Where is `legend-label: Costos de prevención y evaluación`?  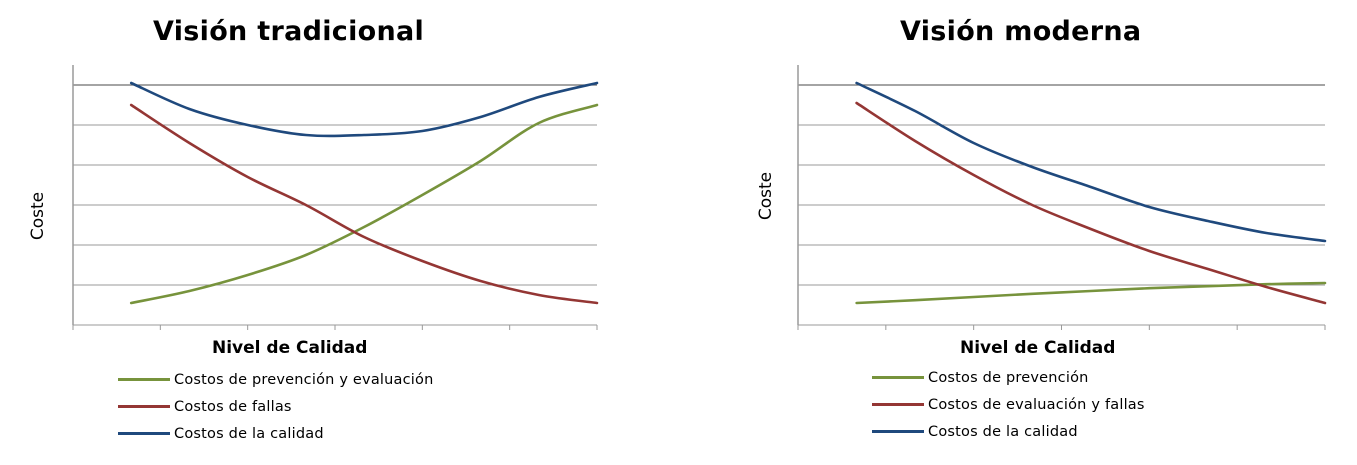 legend-label: Costos de prevención y evaluación is located at coordinates (304, 379).